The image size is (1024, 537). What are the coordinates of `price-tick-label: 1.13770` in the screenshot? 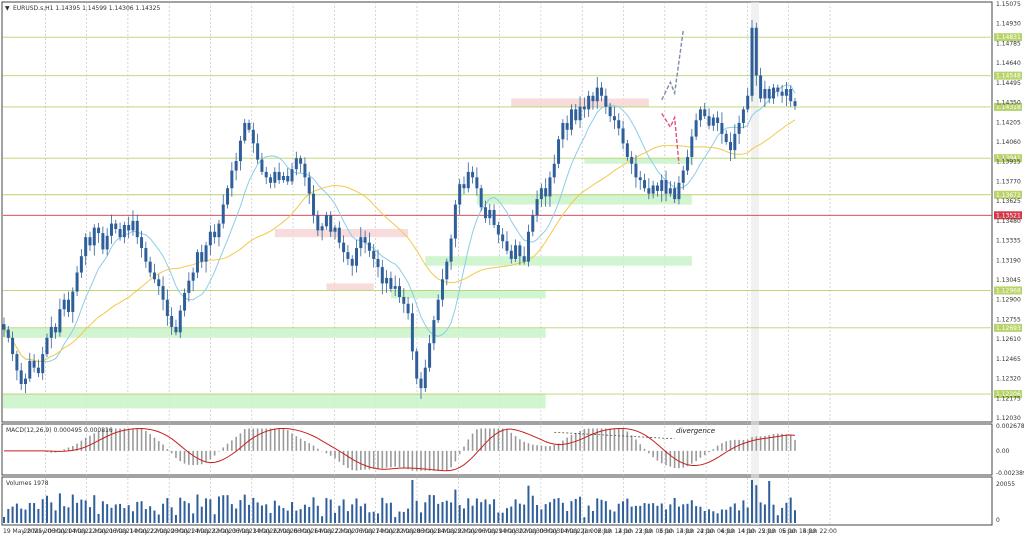 It's located at (1008, 181).